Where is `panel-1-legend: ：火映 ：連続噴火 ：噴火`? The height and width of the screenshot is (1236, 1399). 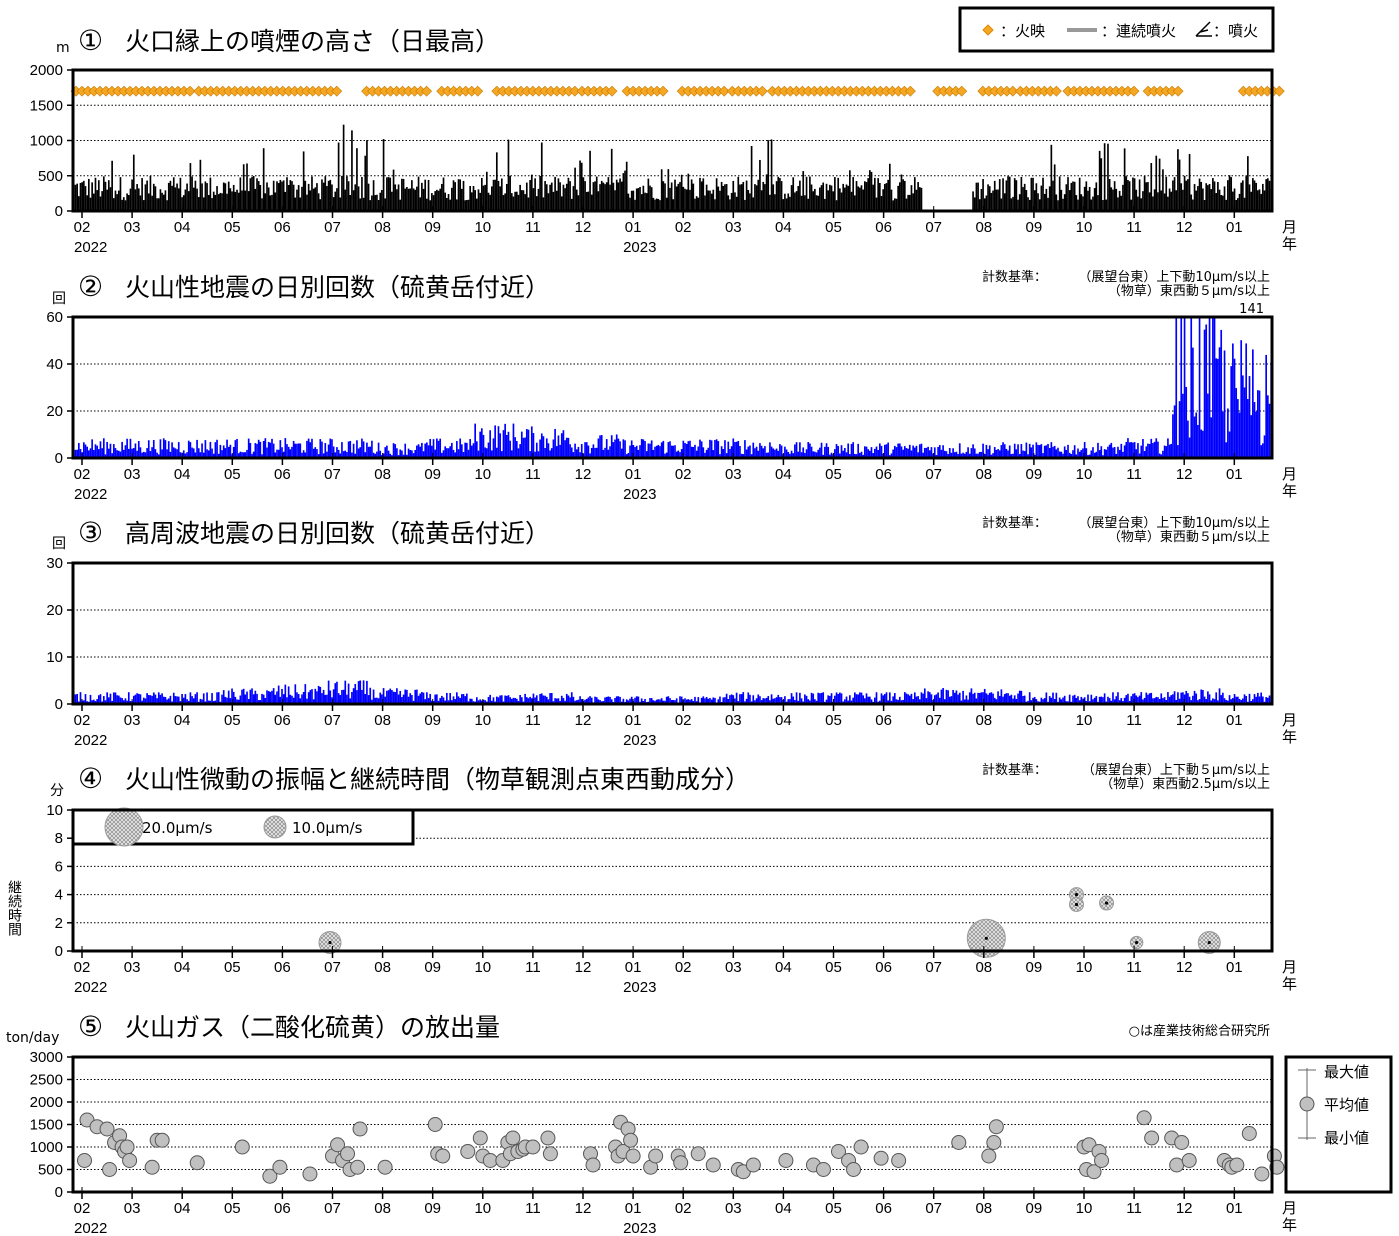
panel-1-legend: ：火映 ：連続噴火 ：噴火 is located at coordinates (1116, 29).